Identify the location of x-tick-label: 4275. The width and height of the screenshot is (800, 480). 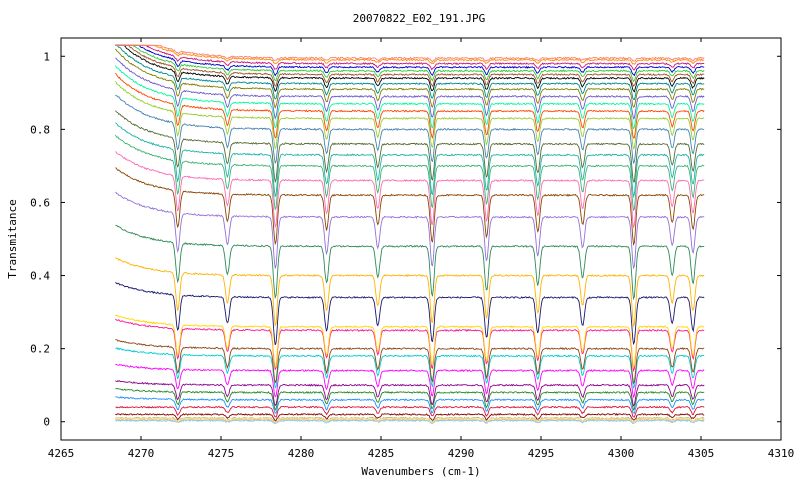
(221, 453).